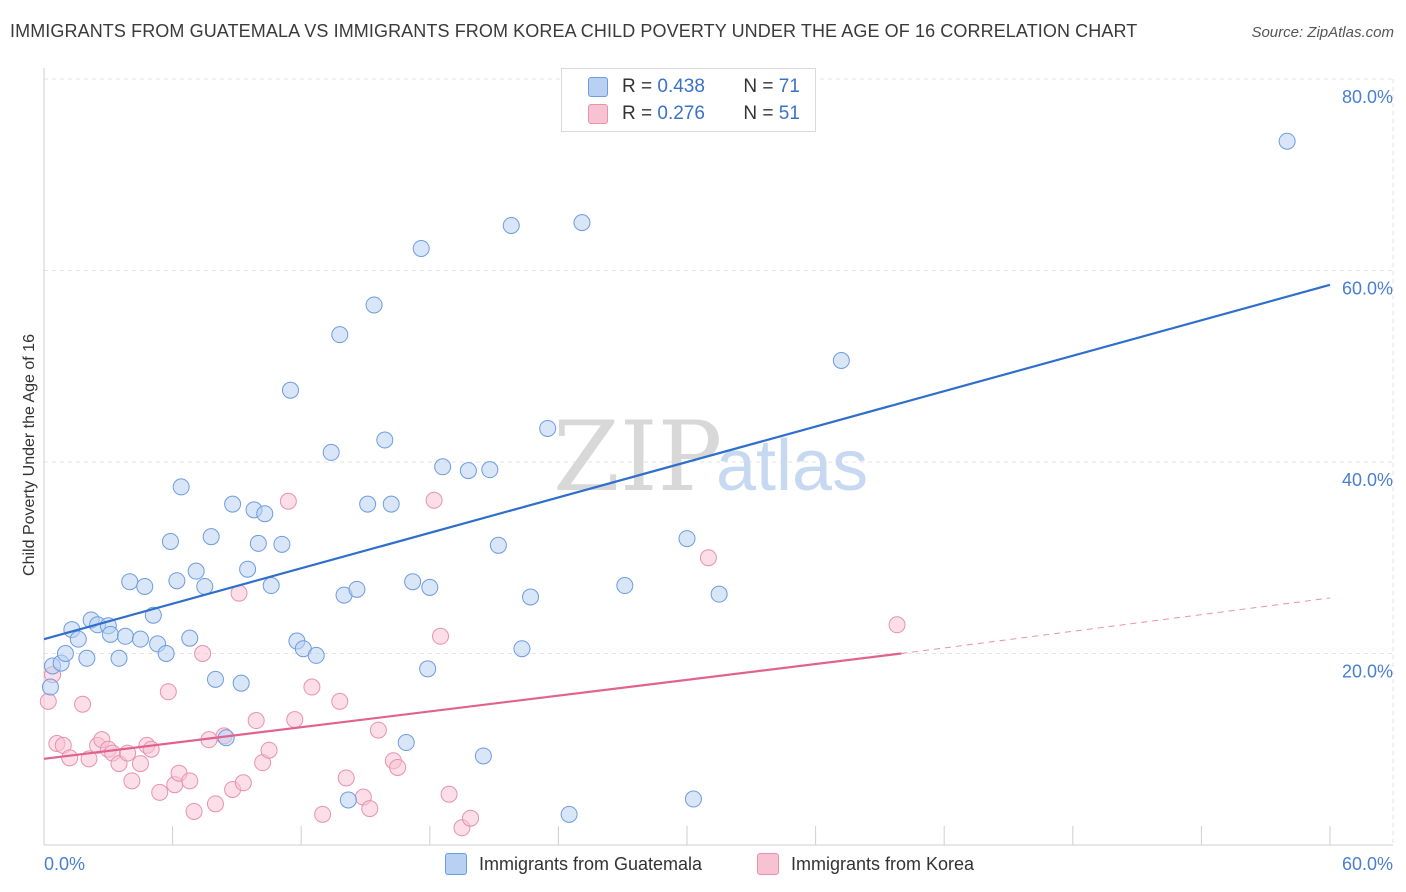  I want to click on bottom-legend-label-guatemala: Immigrants from Guatemala, so click(591, 863).